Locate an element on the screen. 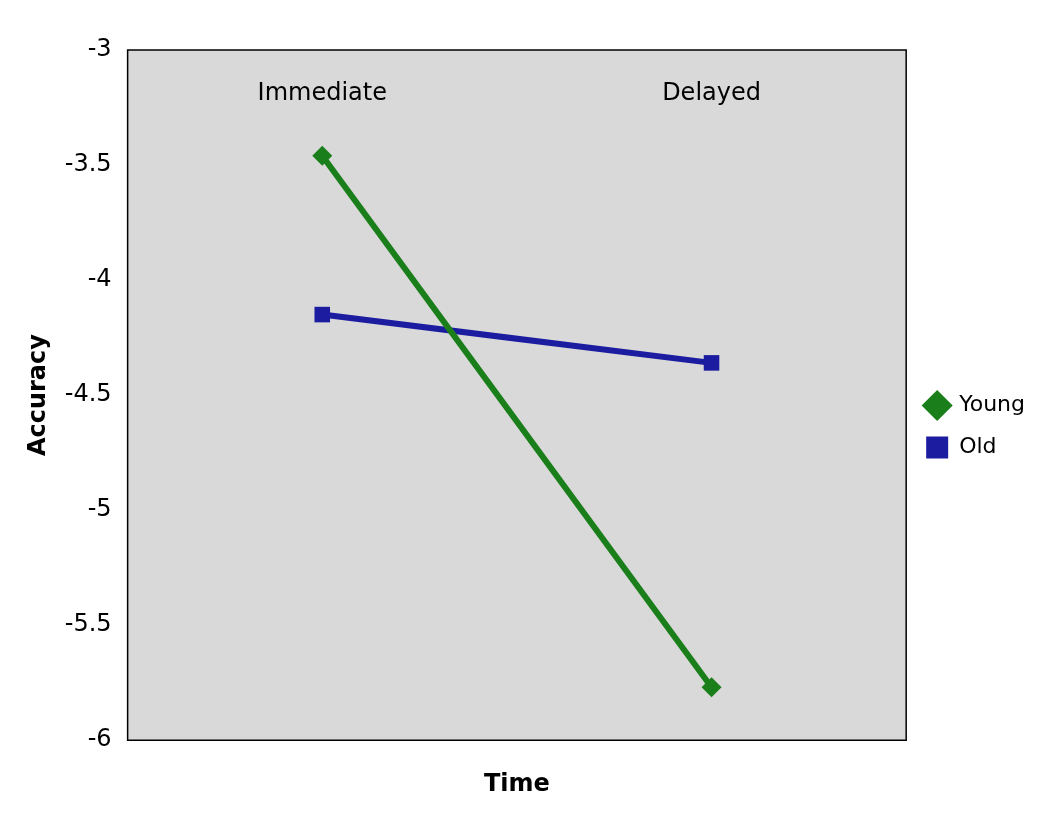 This screenshot has width=1045, height=823. y-tick-label: -4 is located at coordinates (99, 278).